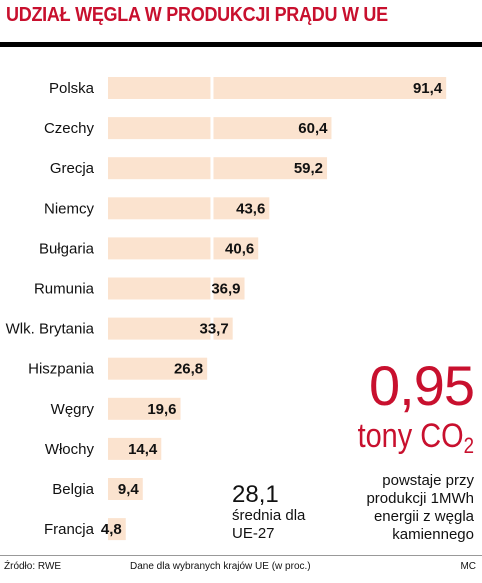  Describe the element at coordinates (73, 489) in the screenshot. I see `category-label: Belgia` at that location.